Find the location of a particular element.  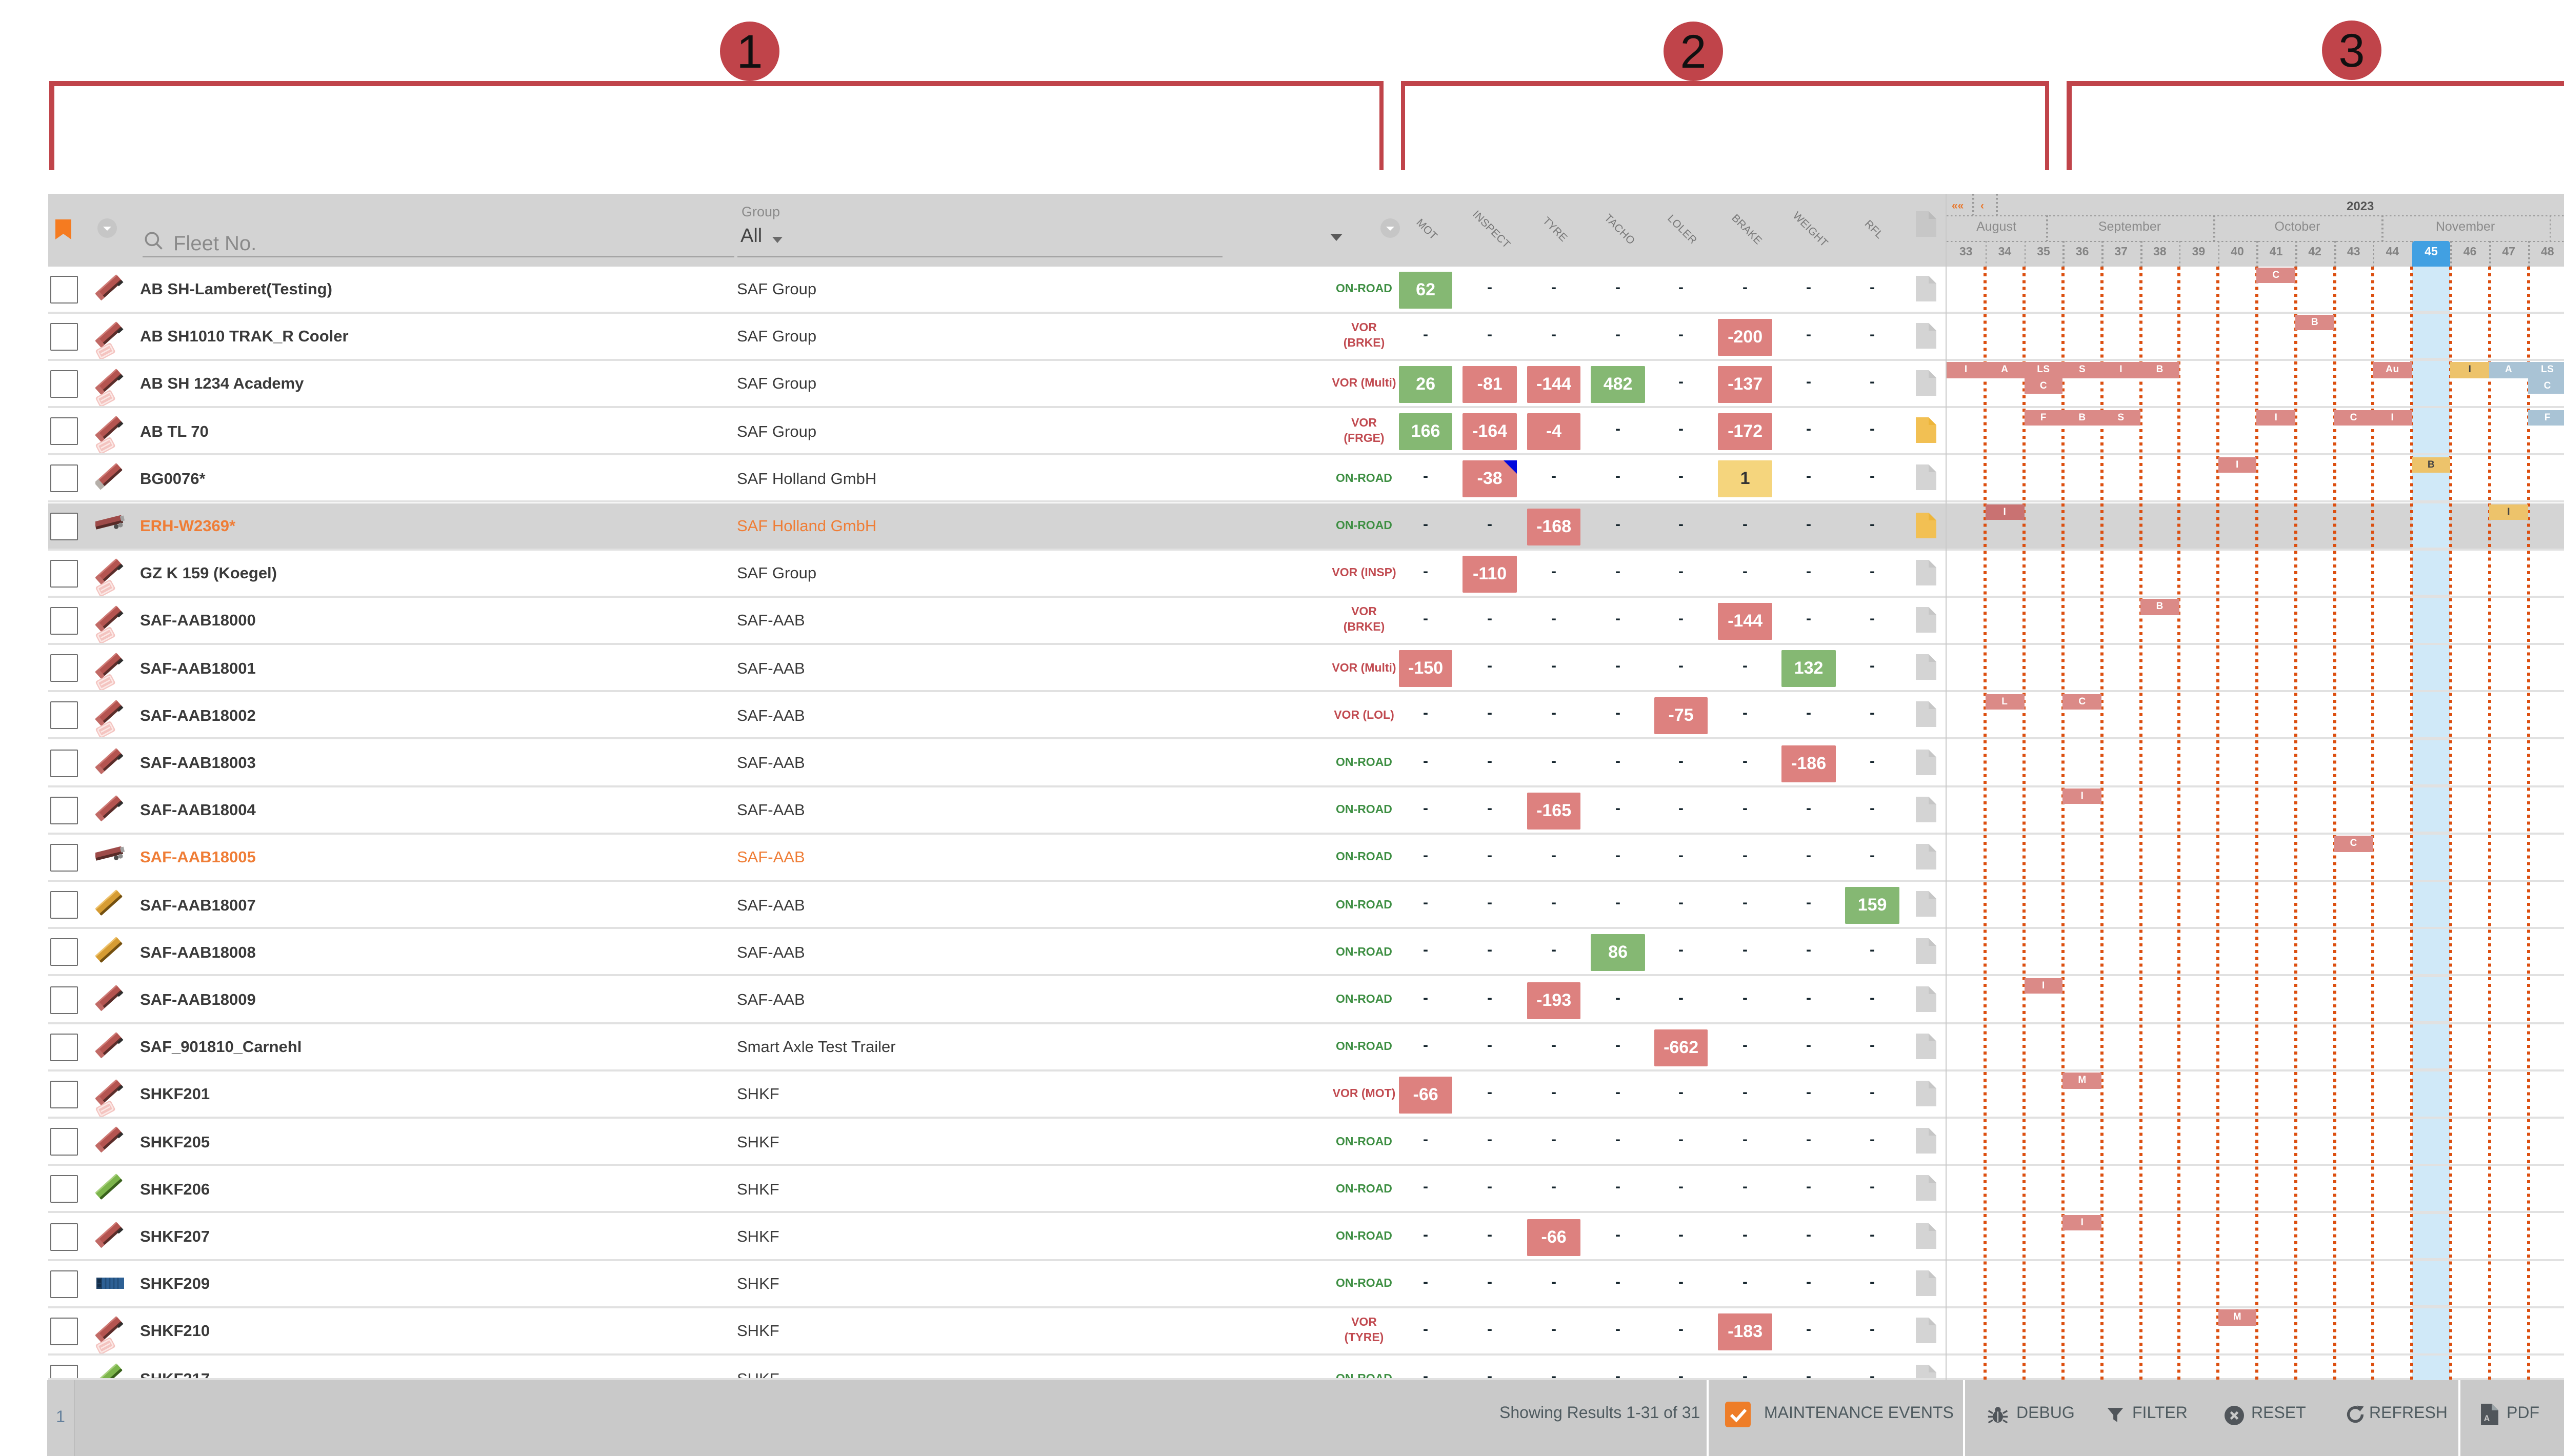

svg-text: A is located at coordinates (2487, 1418).